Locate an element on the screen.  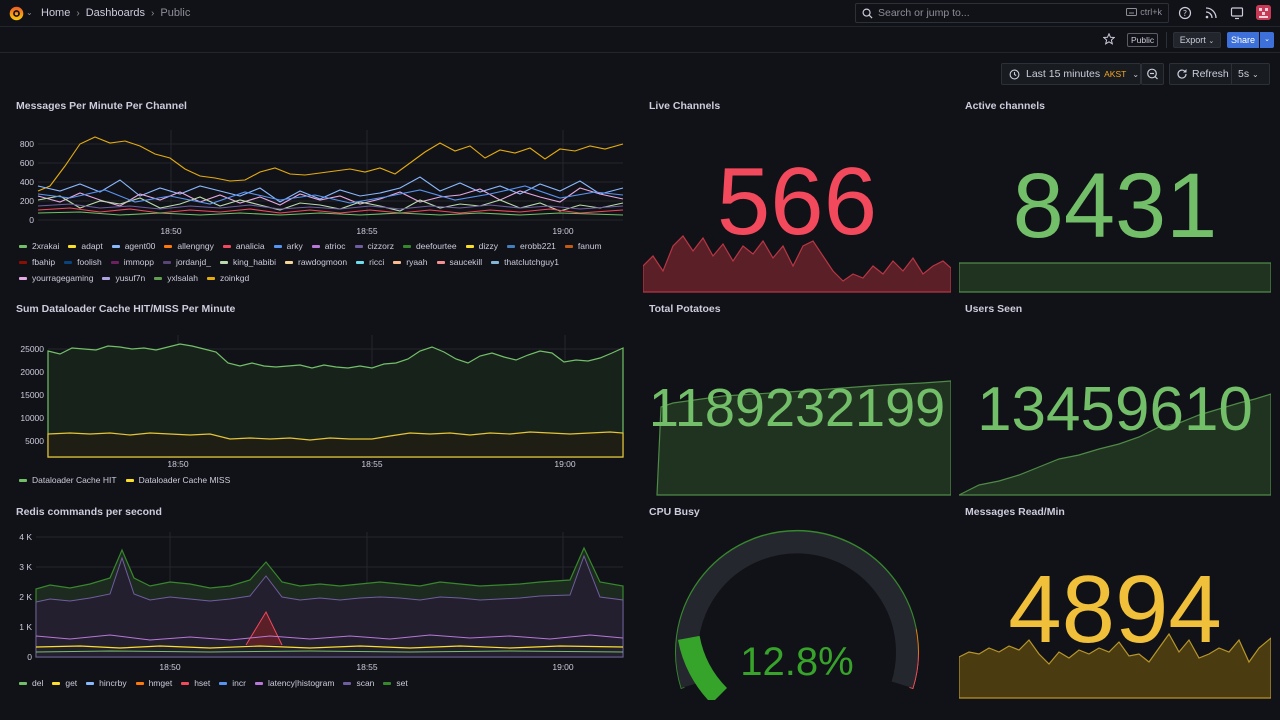
legend-item: hincrby is located at coordinates (106, 683).